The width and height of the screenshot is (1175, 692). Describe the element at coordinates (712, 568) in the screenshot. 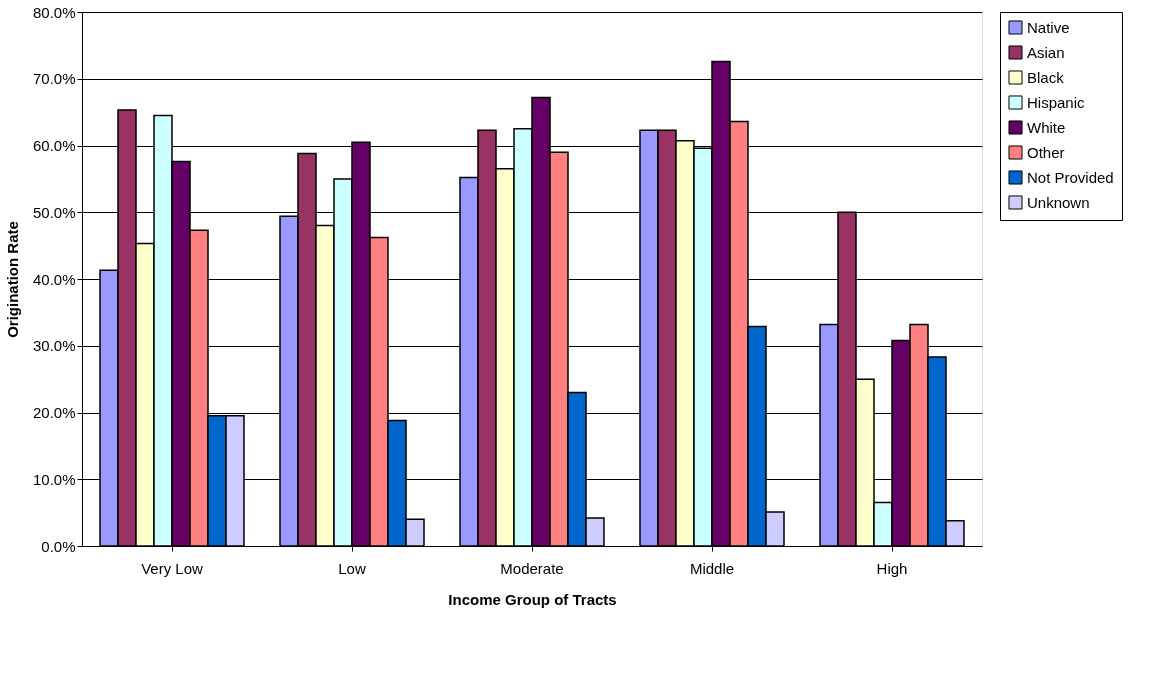

I see `x-tick-label: Middle` at that location.